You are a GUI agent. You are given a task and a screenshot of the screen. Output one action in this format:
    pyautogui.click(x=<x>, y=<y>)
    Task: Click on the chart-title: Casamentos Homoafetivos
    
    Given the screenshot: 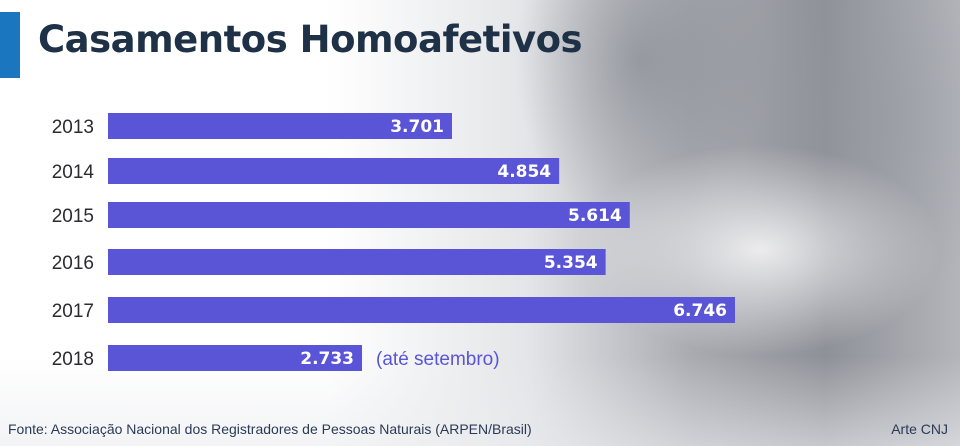 What is the action you would take?
    pyautogui.click(x=310, y=39)
    